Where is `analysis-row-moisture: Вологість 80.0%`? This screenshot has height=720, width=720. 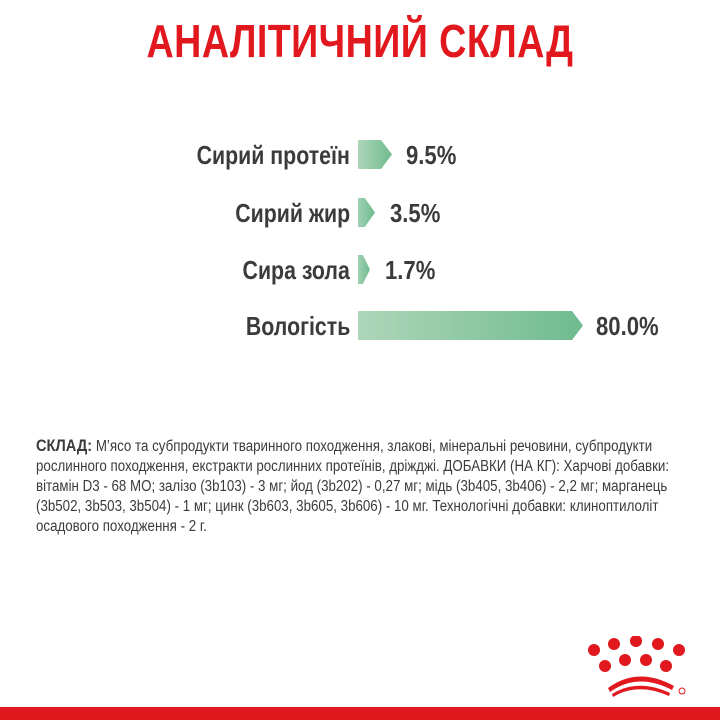
analysis-row-moisture: Вологість 80.0% is located at coordinates (360, 327).